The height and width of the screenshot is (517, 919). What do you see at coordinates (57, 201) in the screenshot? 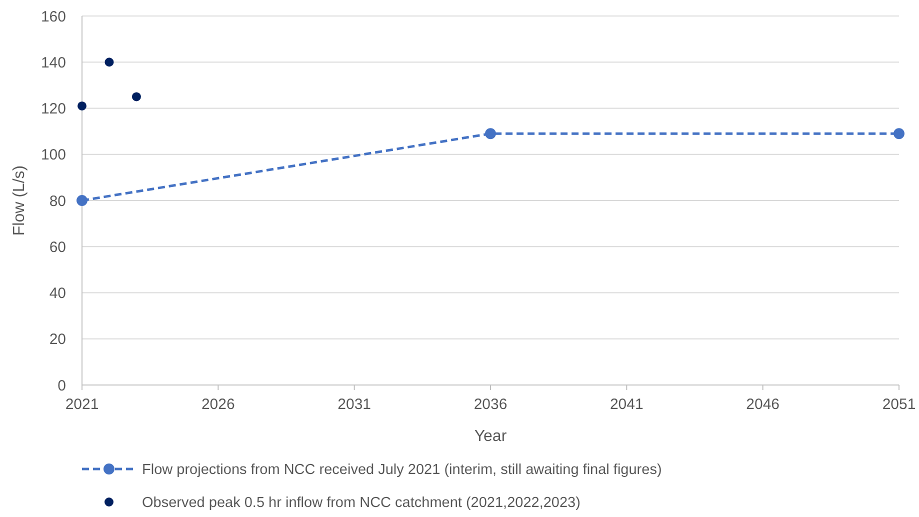
I see `y-tick-label: 80` at bounding box center [57, 201].